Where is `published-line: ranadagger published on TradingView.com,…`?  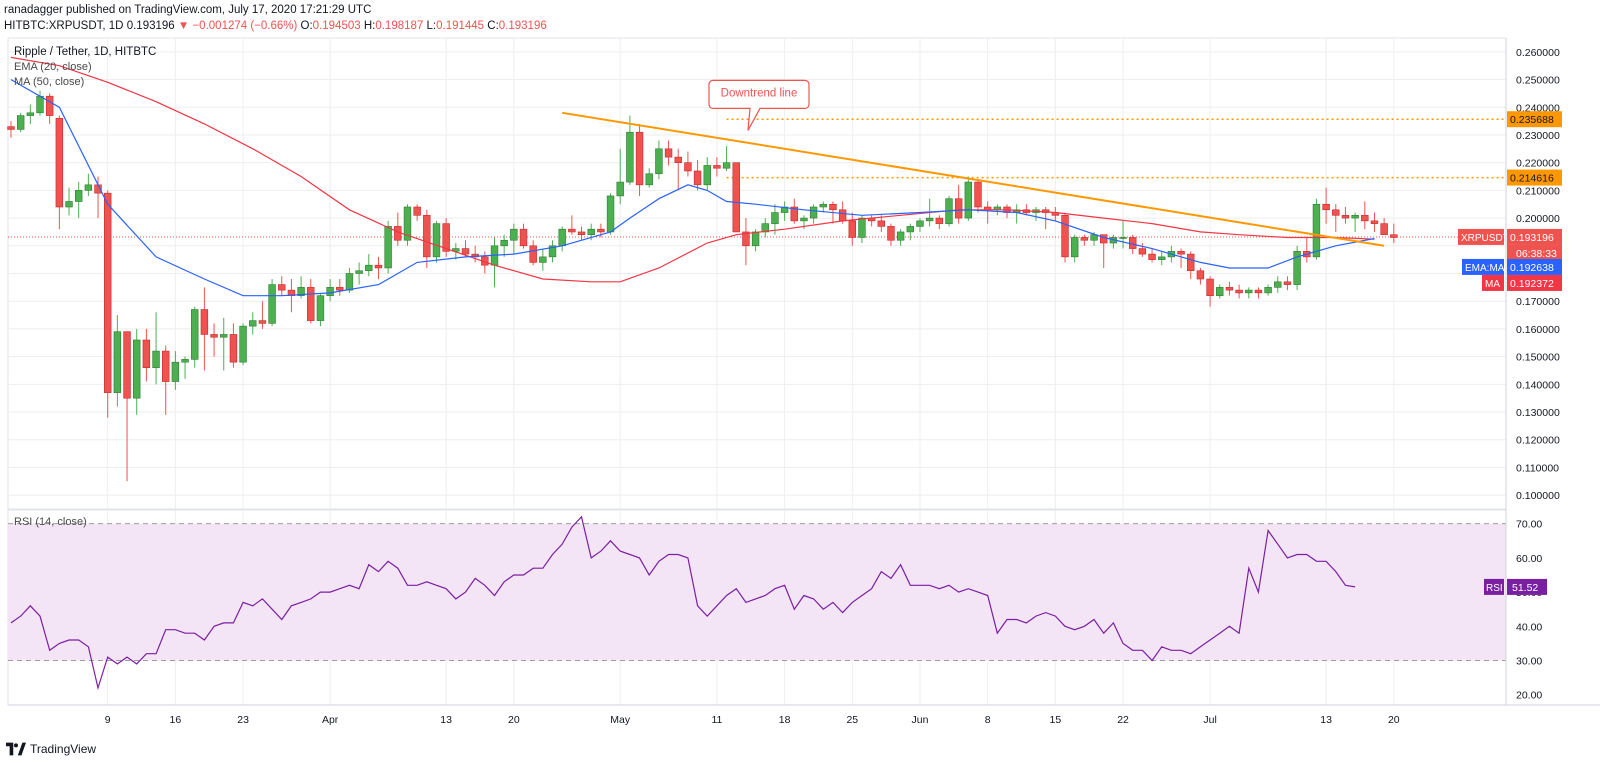 published-line: ranadagger published on TradingView.com,… is located at coordinates (188, 10).